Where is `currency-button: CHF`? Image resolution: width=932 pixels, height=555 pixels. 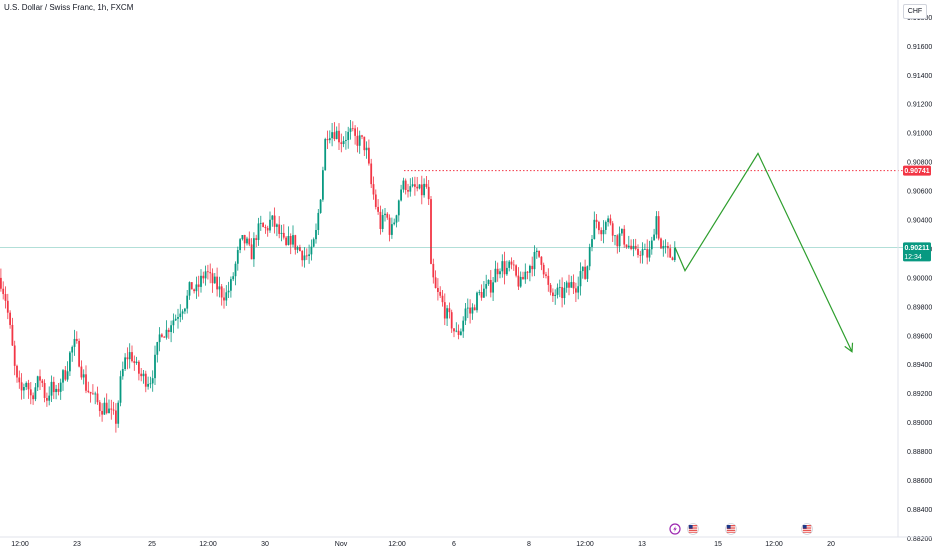
currency-button: CHF is located at coordinates (915, 11).